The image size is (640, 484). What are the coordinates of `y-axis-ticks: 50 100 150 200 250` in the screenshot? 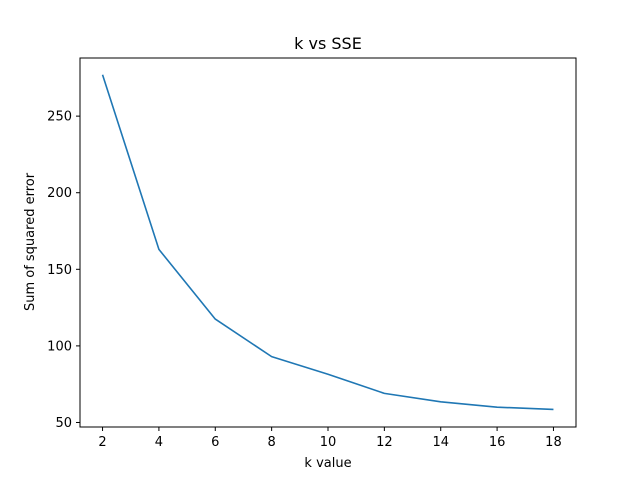 It's located at (63, 270).